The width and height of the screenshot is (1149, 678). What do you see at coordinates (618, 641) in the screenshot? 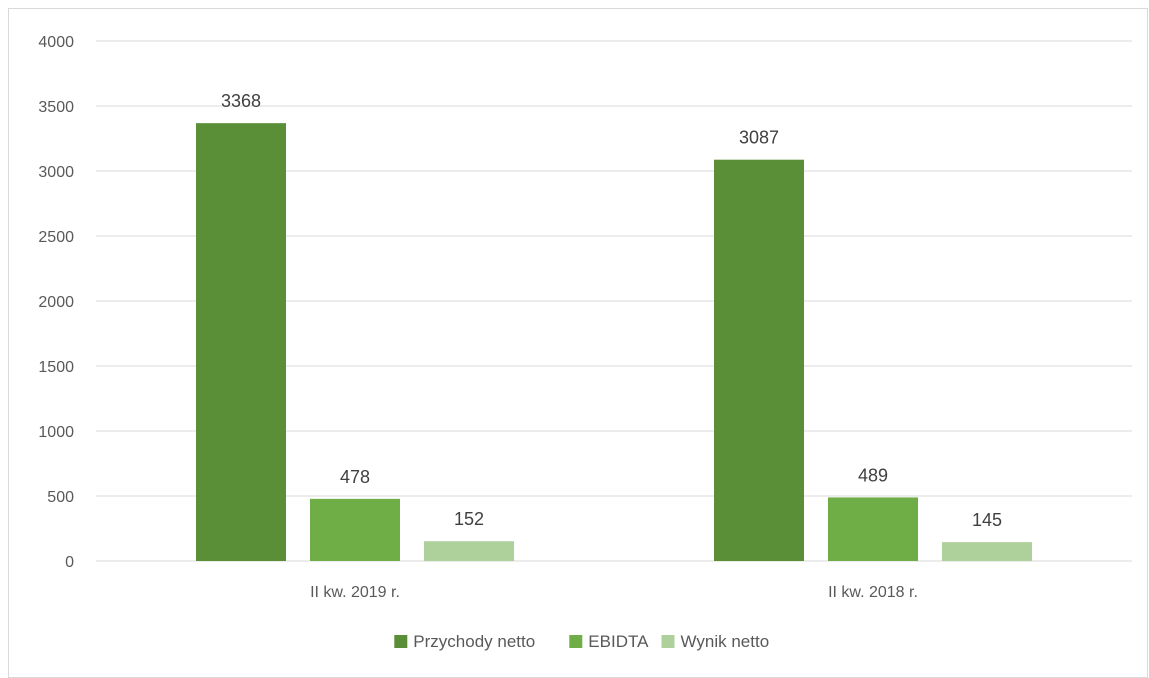
I see `legend-label: EBIDTA` at bounding box center [618, 641].